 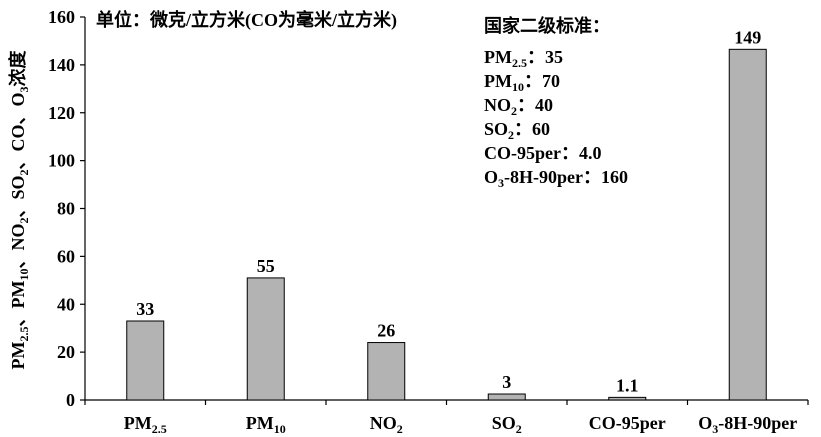 I want to click on y-axis-title: PM2.5、PM10、NO2、SO2、CO、O3浓度, so click(x=19, y=210).